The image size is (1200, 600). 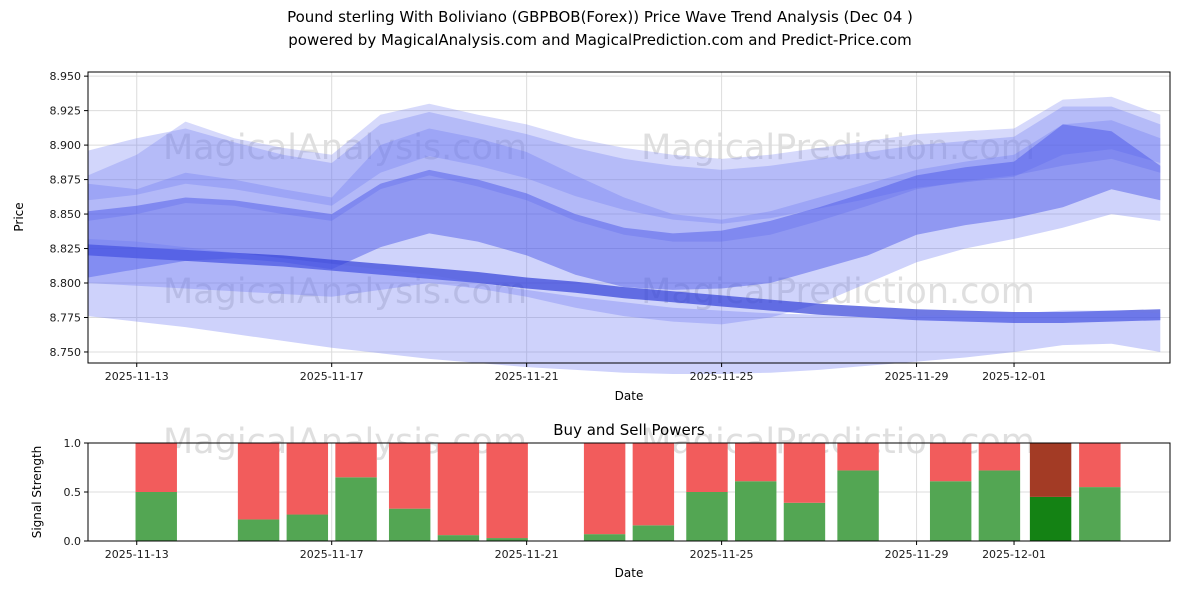 What do you see at coordinates (37, 492) in the screenshot?
I see `signal-strength-axis-label: Signal Strength` at bounding box center [37, 492].